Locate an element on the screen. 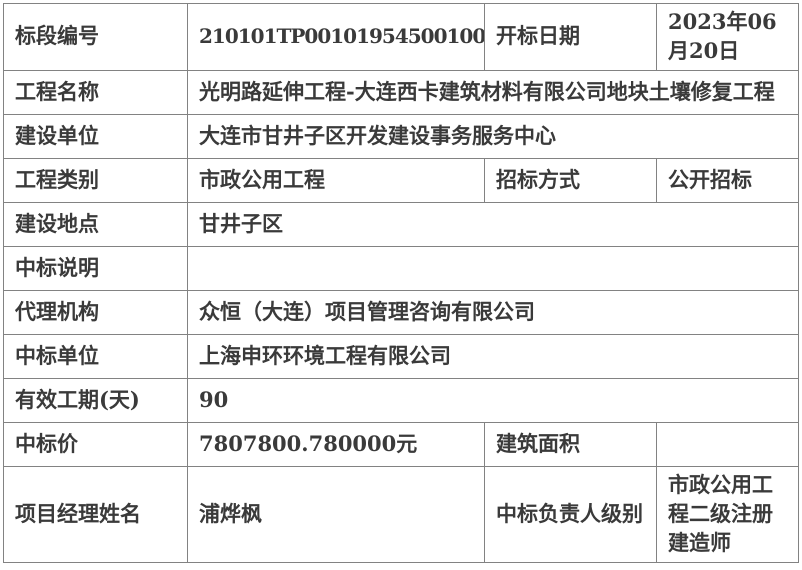  valid-duration-label: 有效工期(天) is located at coordinates (95, 400).